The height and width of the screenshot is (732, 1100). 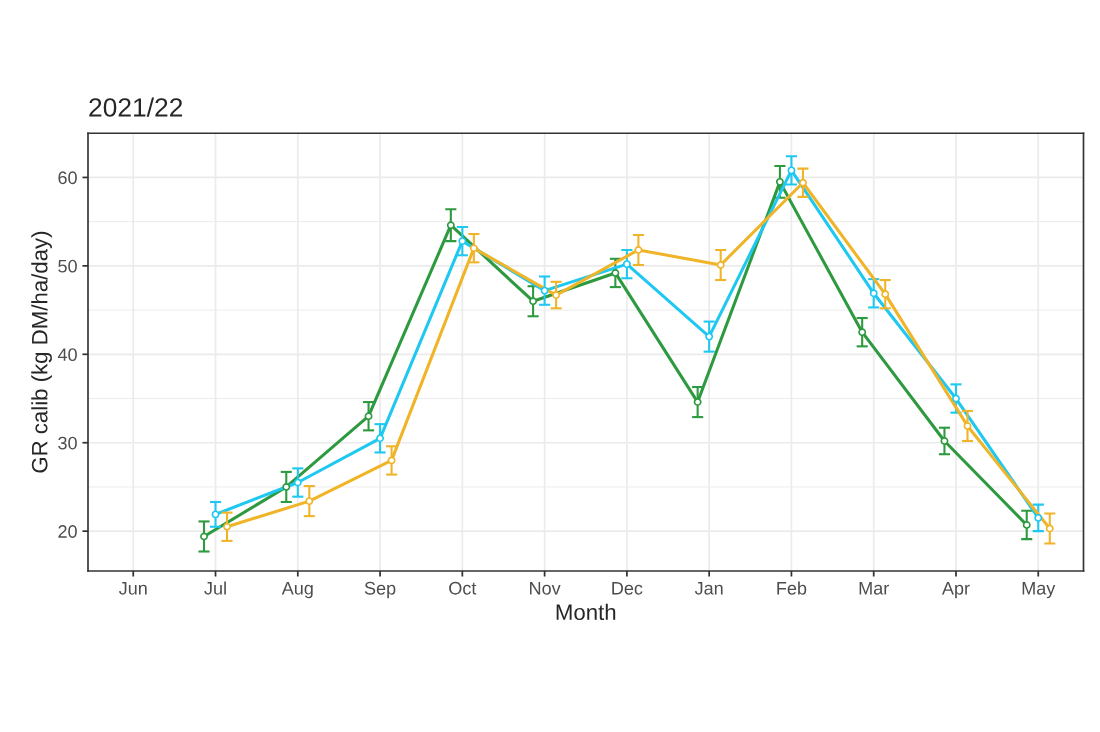 What do you see at coordinates (708, 588) in the screenshot?
I see `x-tick-label: Jan` at bounding box center [708, 588].